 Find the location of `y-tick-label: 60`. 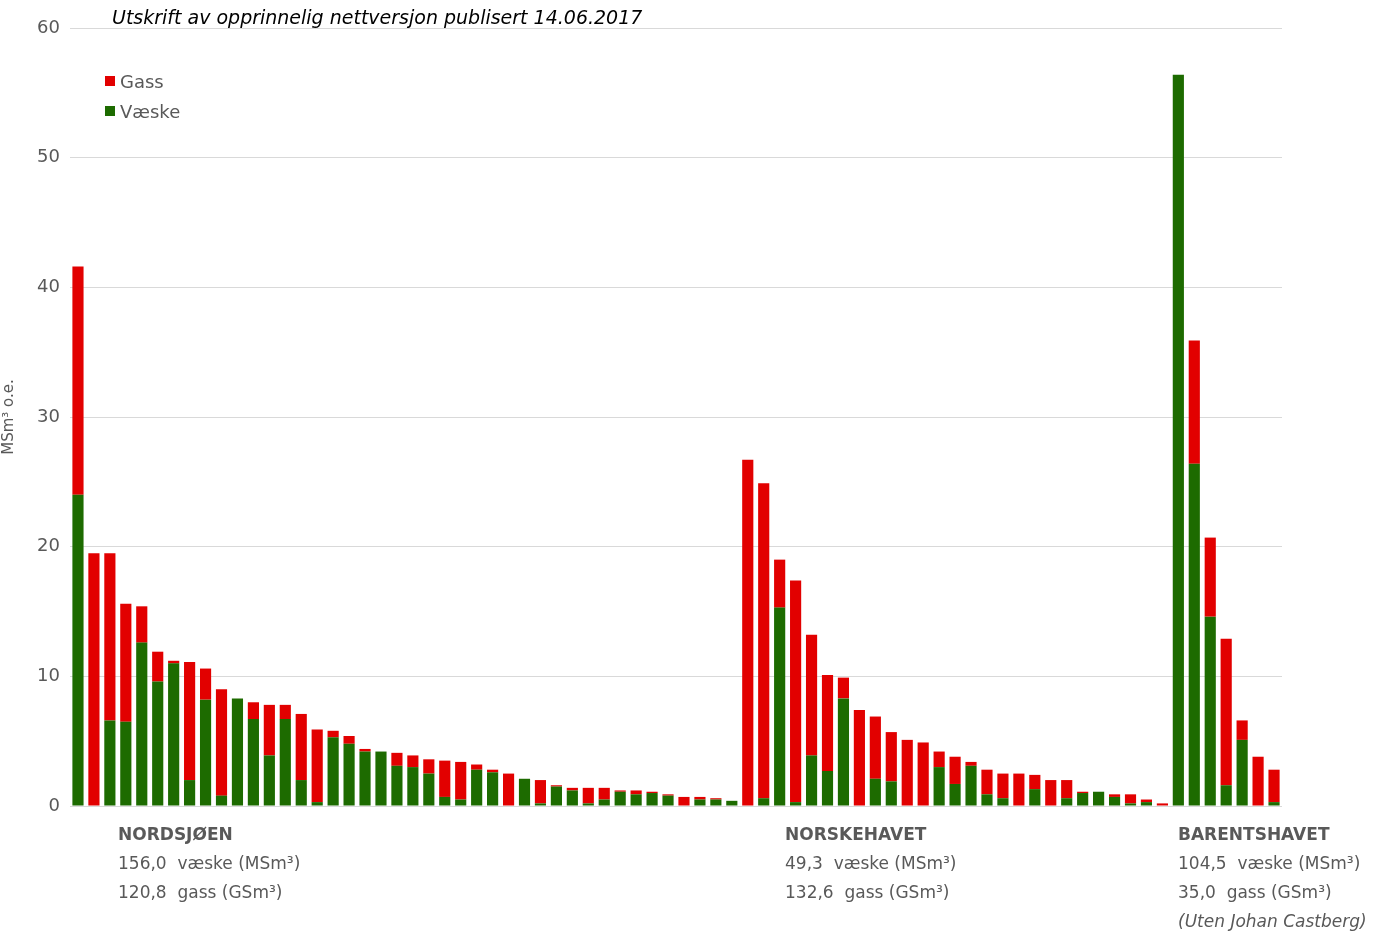

y-tick-label: 60 is located at coordinates (48, 26).